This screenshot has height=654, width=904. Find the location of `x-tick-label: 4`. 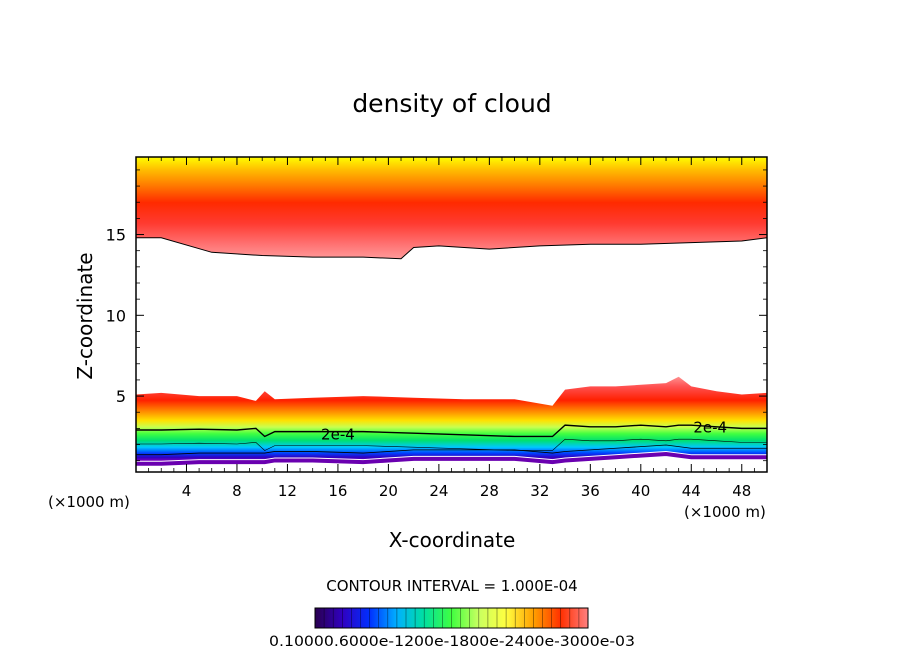

x-tick-label: 4 is located at coordinates (187, 491).